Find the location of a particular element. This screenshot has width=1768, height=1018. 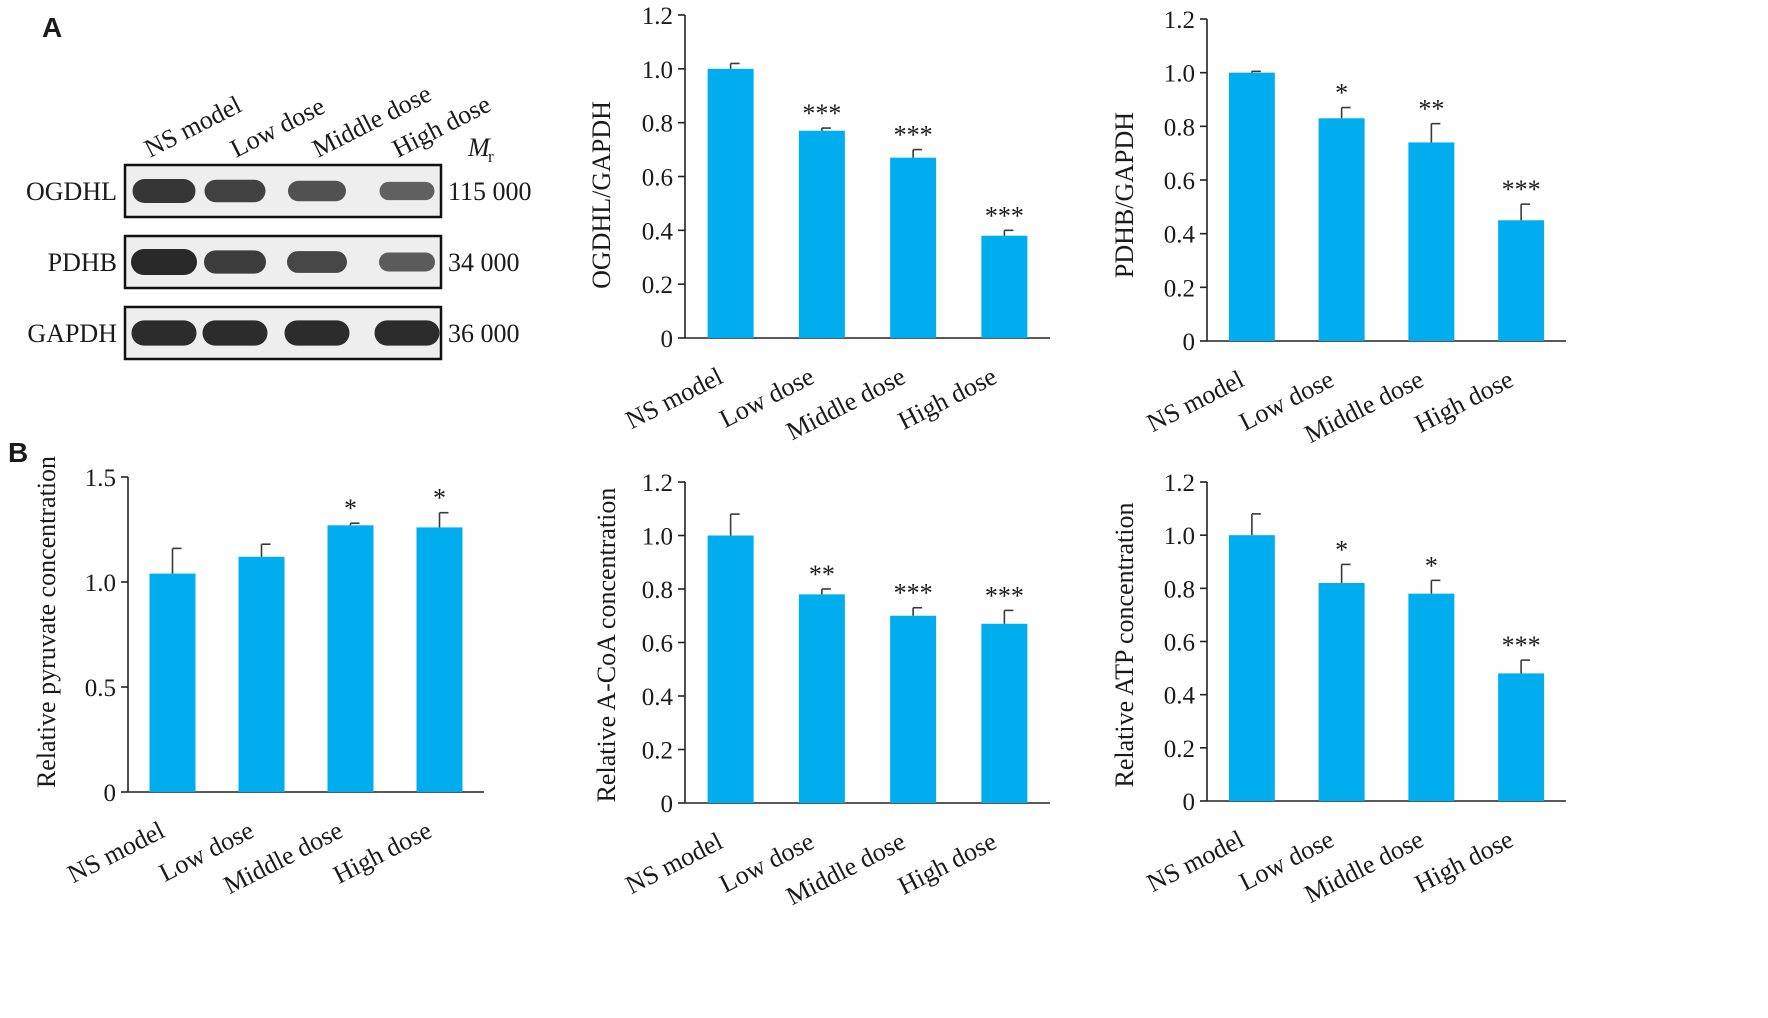

y-axis-label: PDHB/GAPDH is located at coordinates (1124, 195).